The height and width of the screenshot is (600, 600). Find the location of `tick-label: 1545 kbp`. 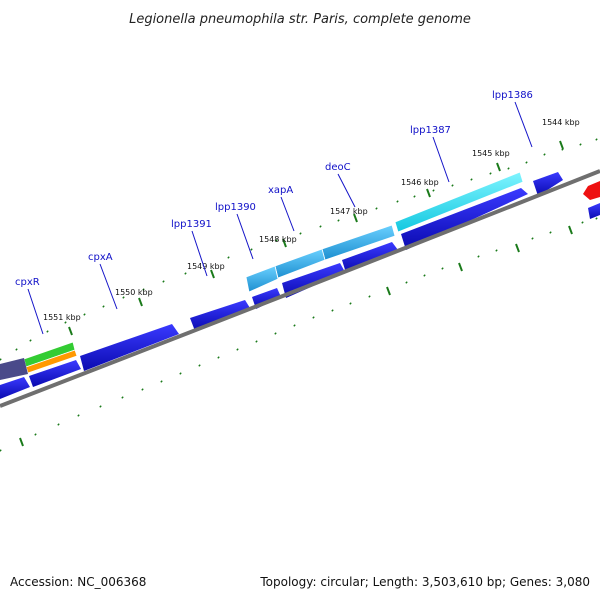

tick-label: 1545 kbp is located at coordinates (491, 153).